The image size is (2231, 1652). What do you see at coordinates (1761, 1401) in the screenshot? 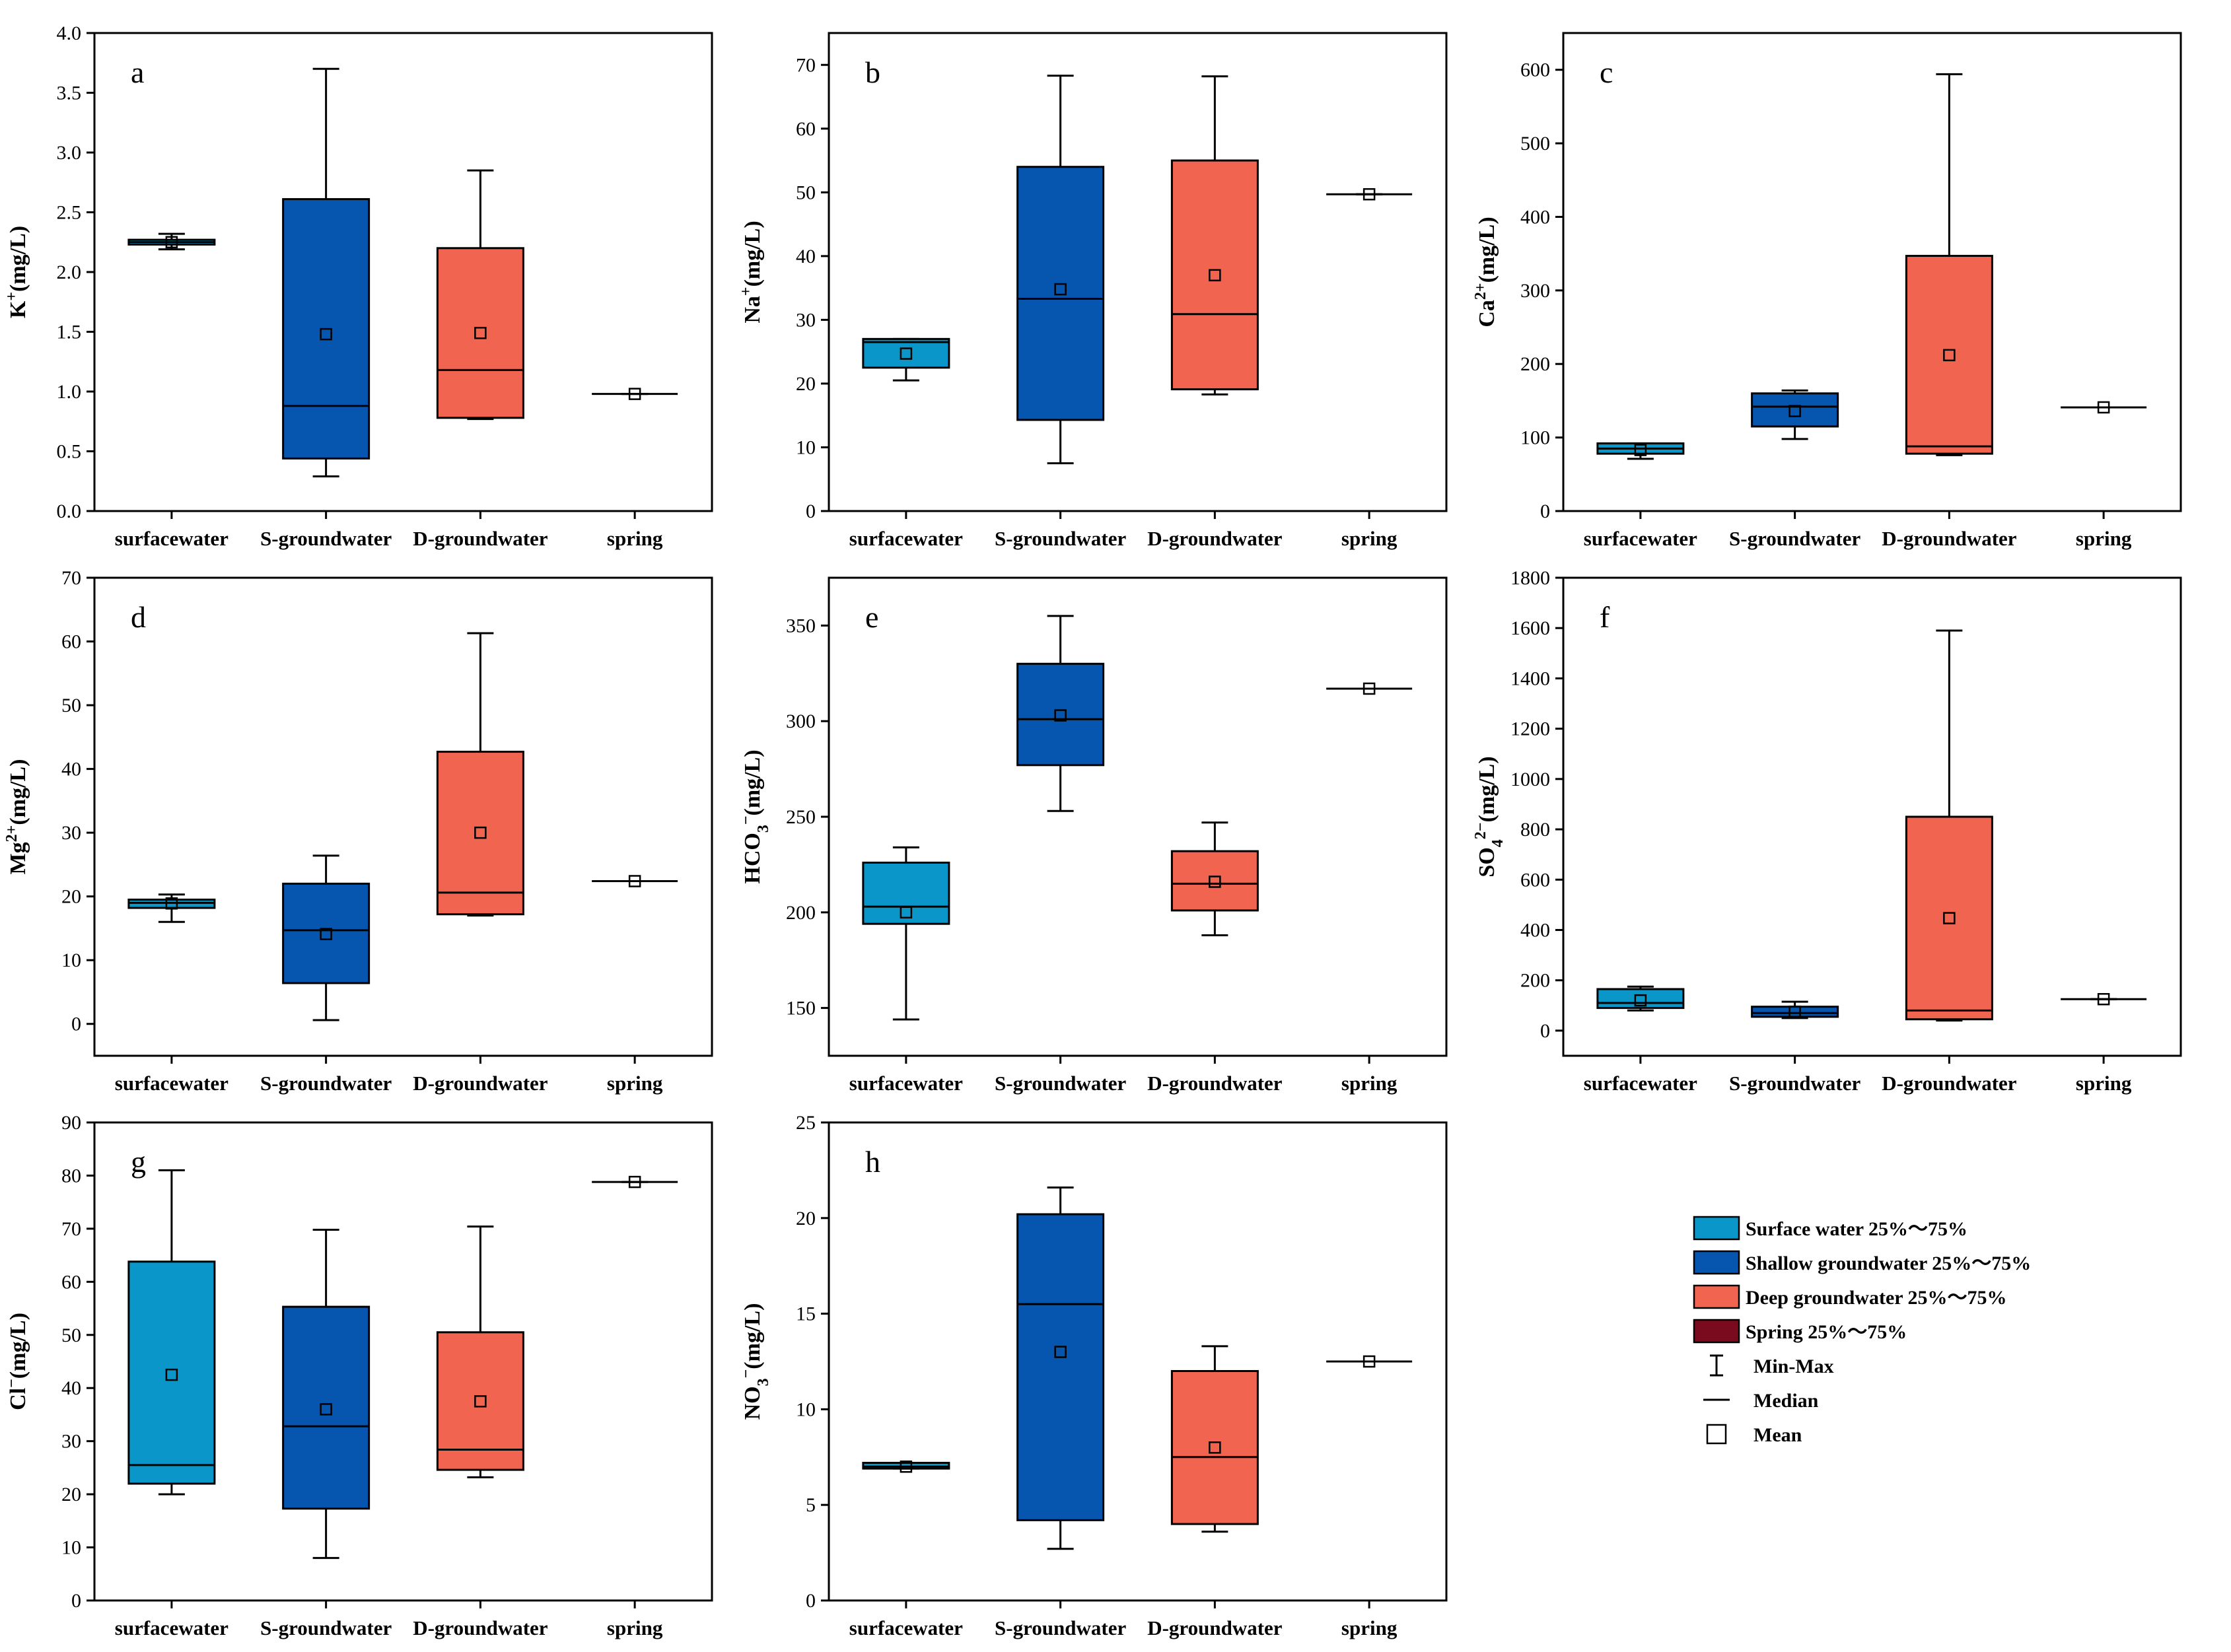
I see `legend-item: Median` at bounding box center [1761, 1401].